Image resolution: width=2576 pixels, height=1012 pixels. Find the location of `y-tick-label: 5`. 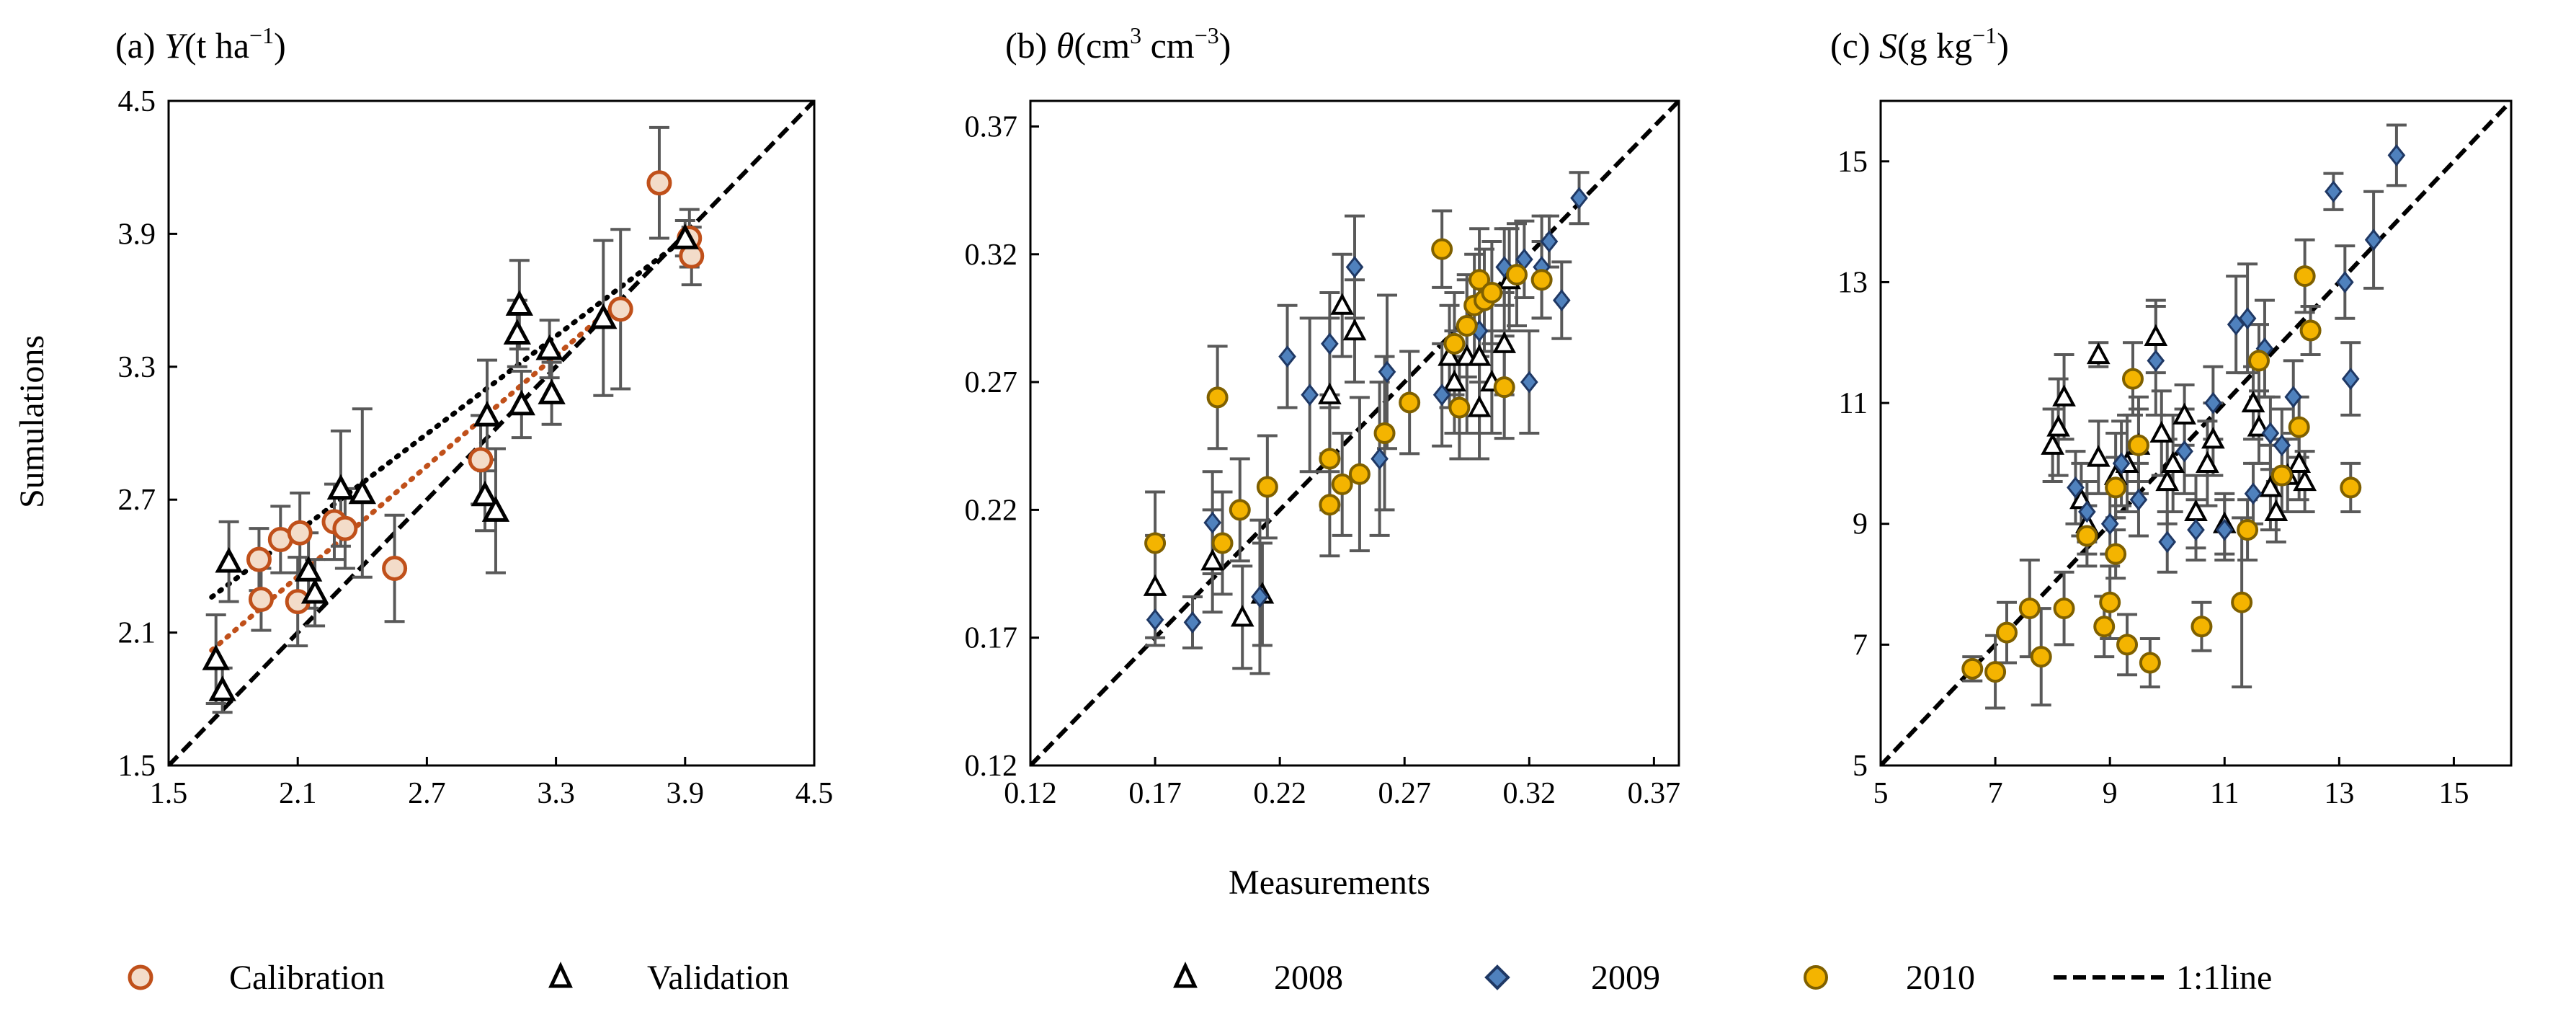

y-tick-label: 5 is located at coordinates (1860, 766).